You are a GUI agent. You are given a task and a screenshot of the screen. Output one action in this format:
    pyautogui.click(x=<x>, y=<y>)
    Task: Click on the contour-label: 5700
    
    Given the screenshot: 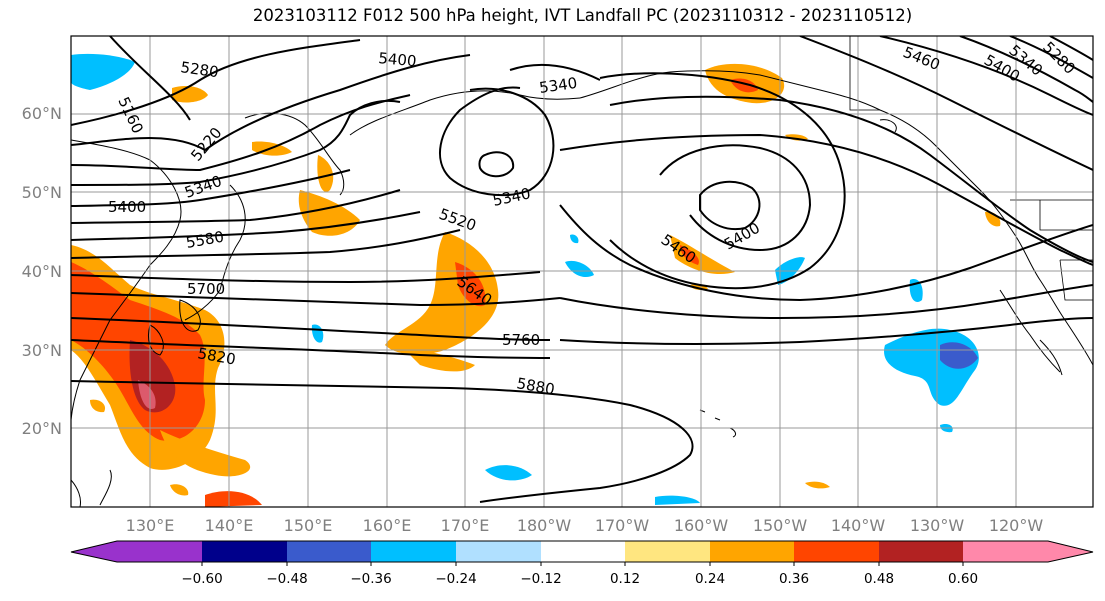 What is the action you would take?
    pyautogui.click(x=206, y=289)
    